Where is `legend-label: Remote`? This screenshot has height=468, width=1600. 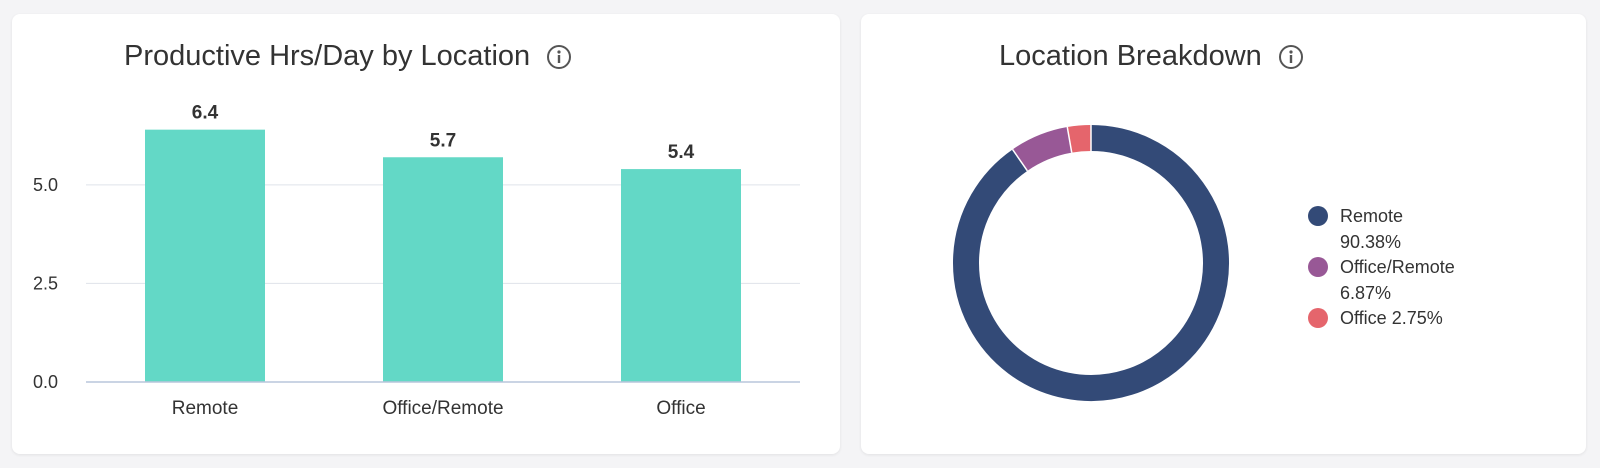 legend-label: Remote is located at coordinates (1372, 216).